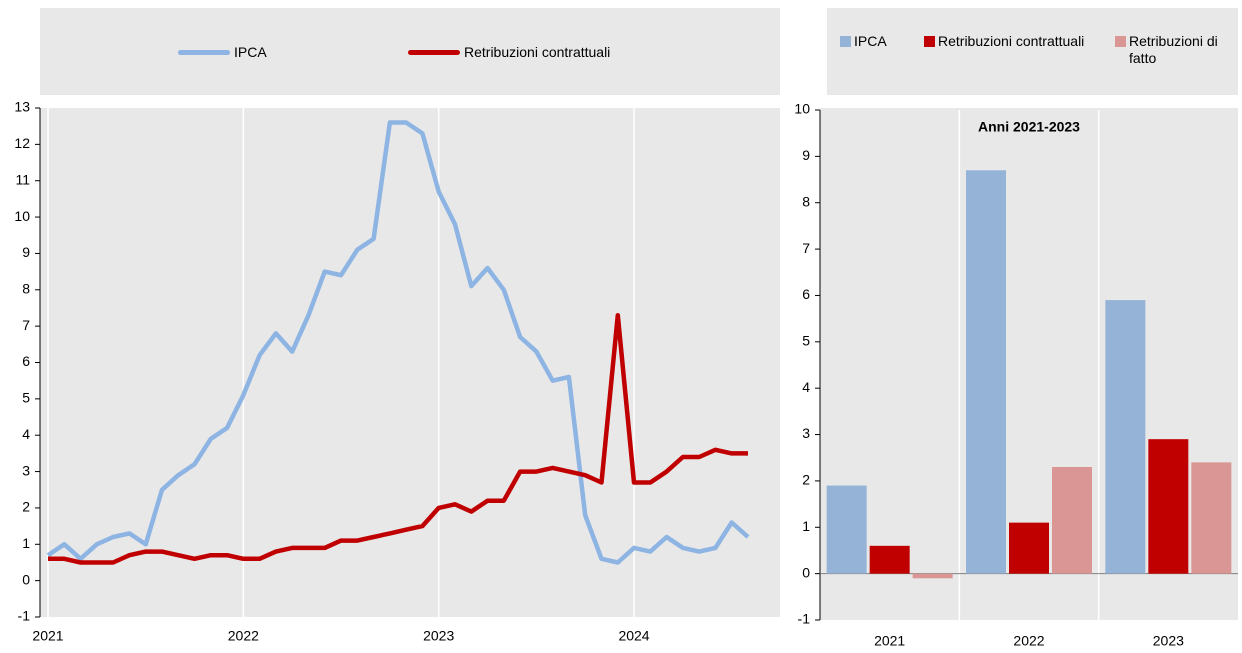  I want to click on y-tick-label: 11, so click(22, 179).